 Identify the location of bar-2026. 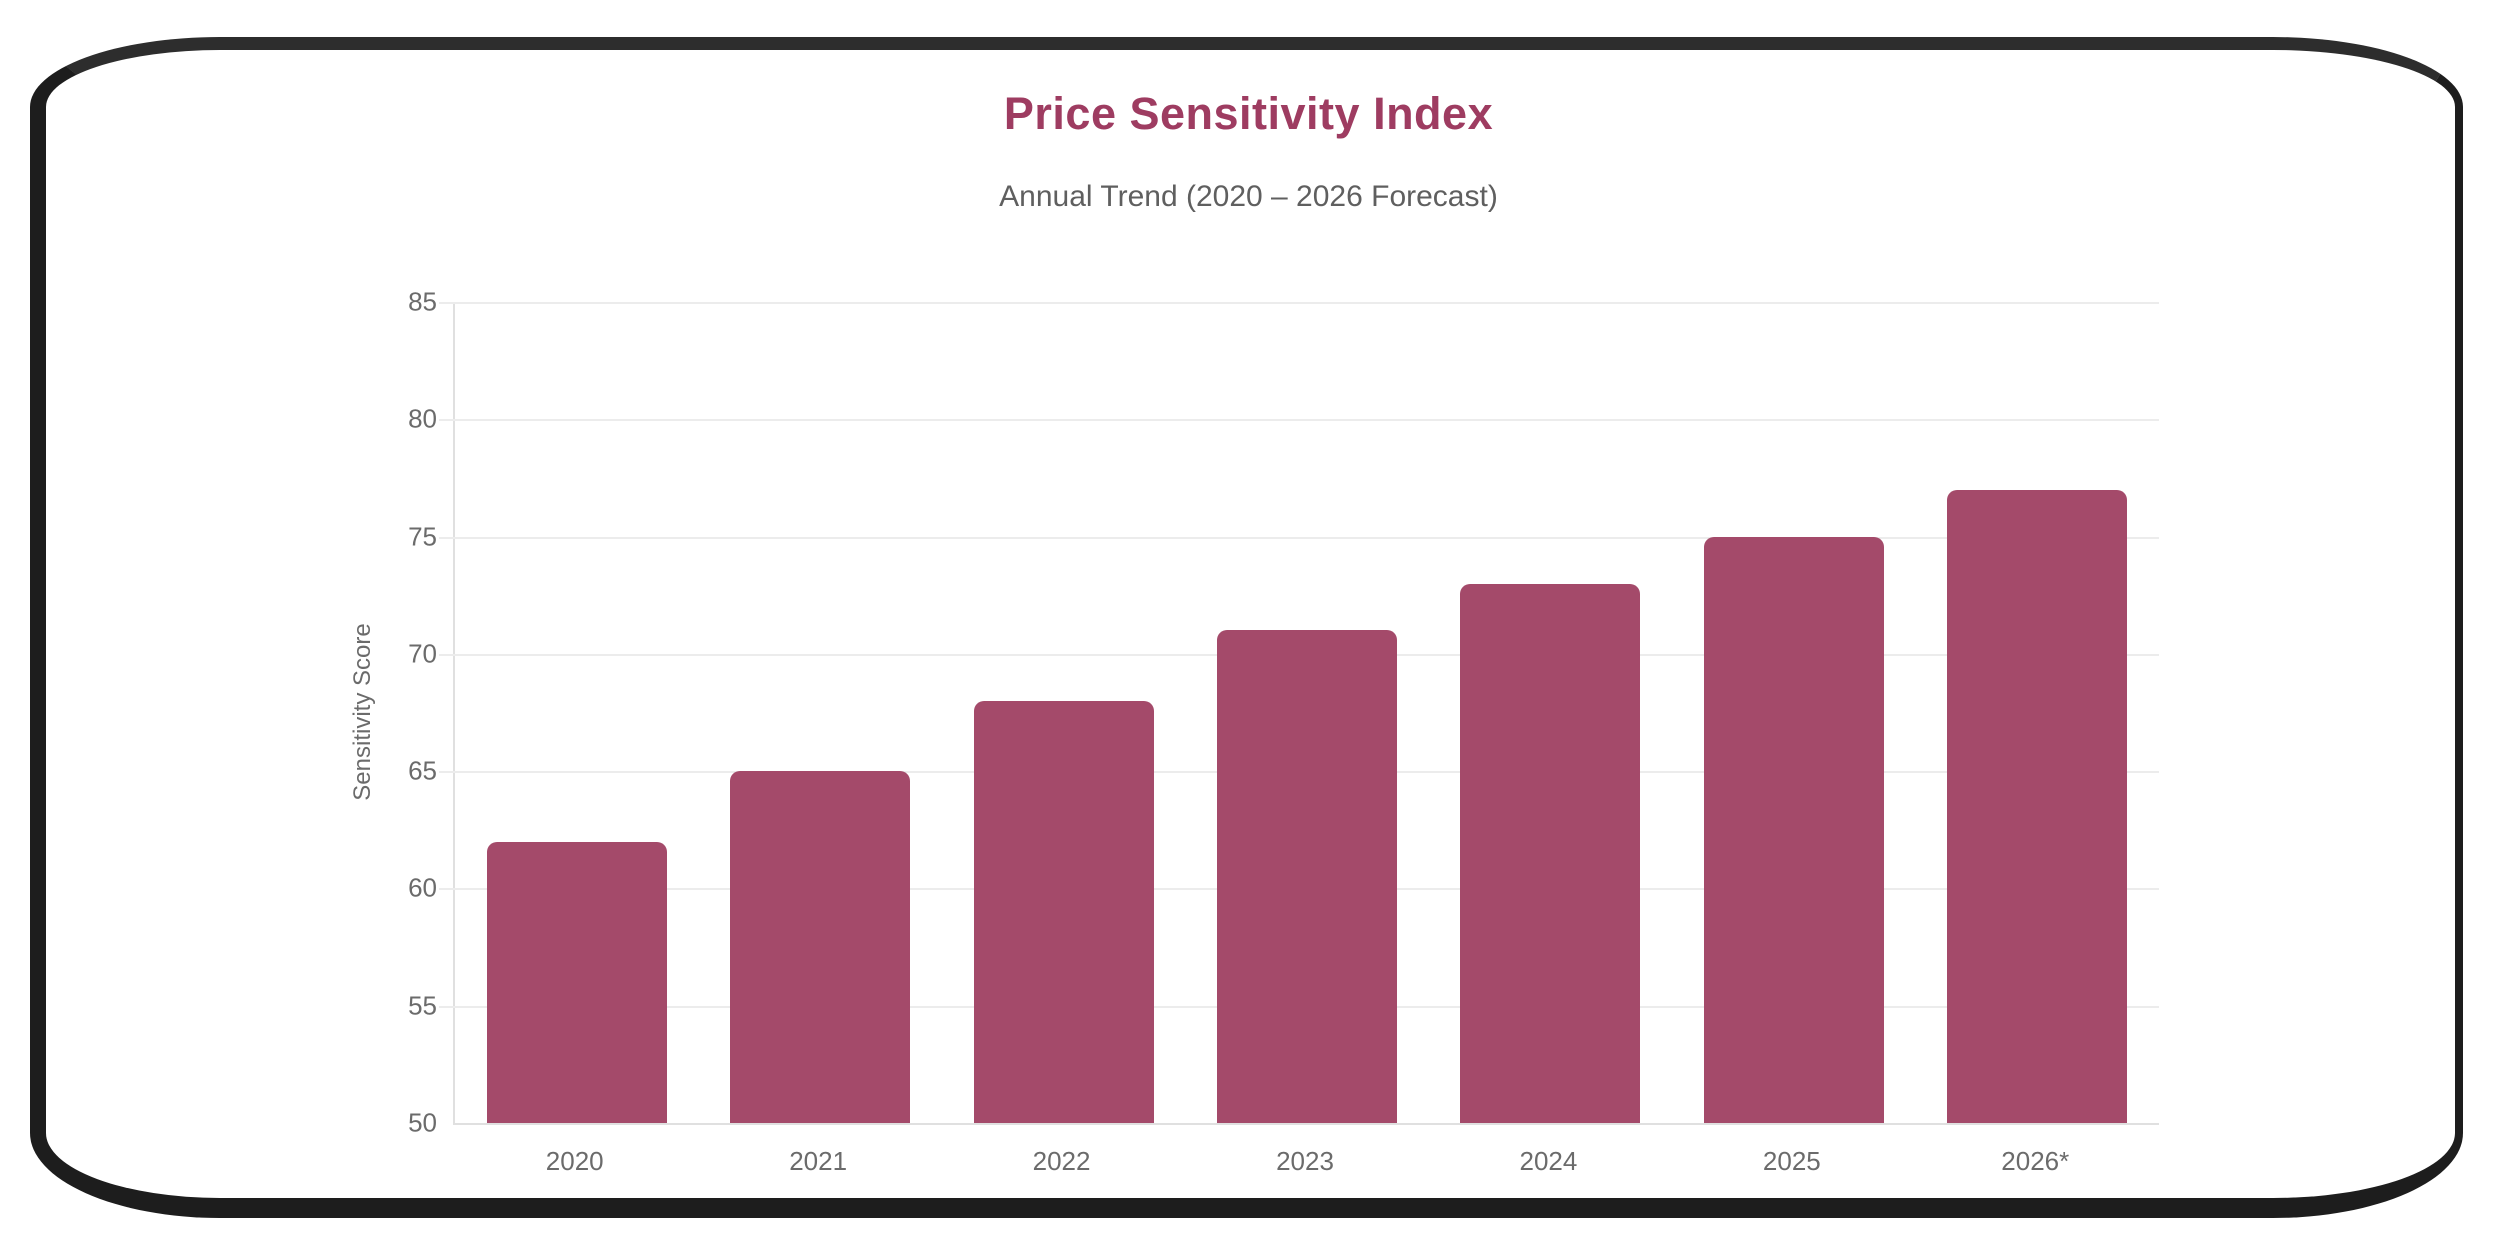
(2037, 806).